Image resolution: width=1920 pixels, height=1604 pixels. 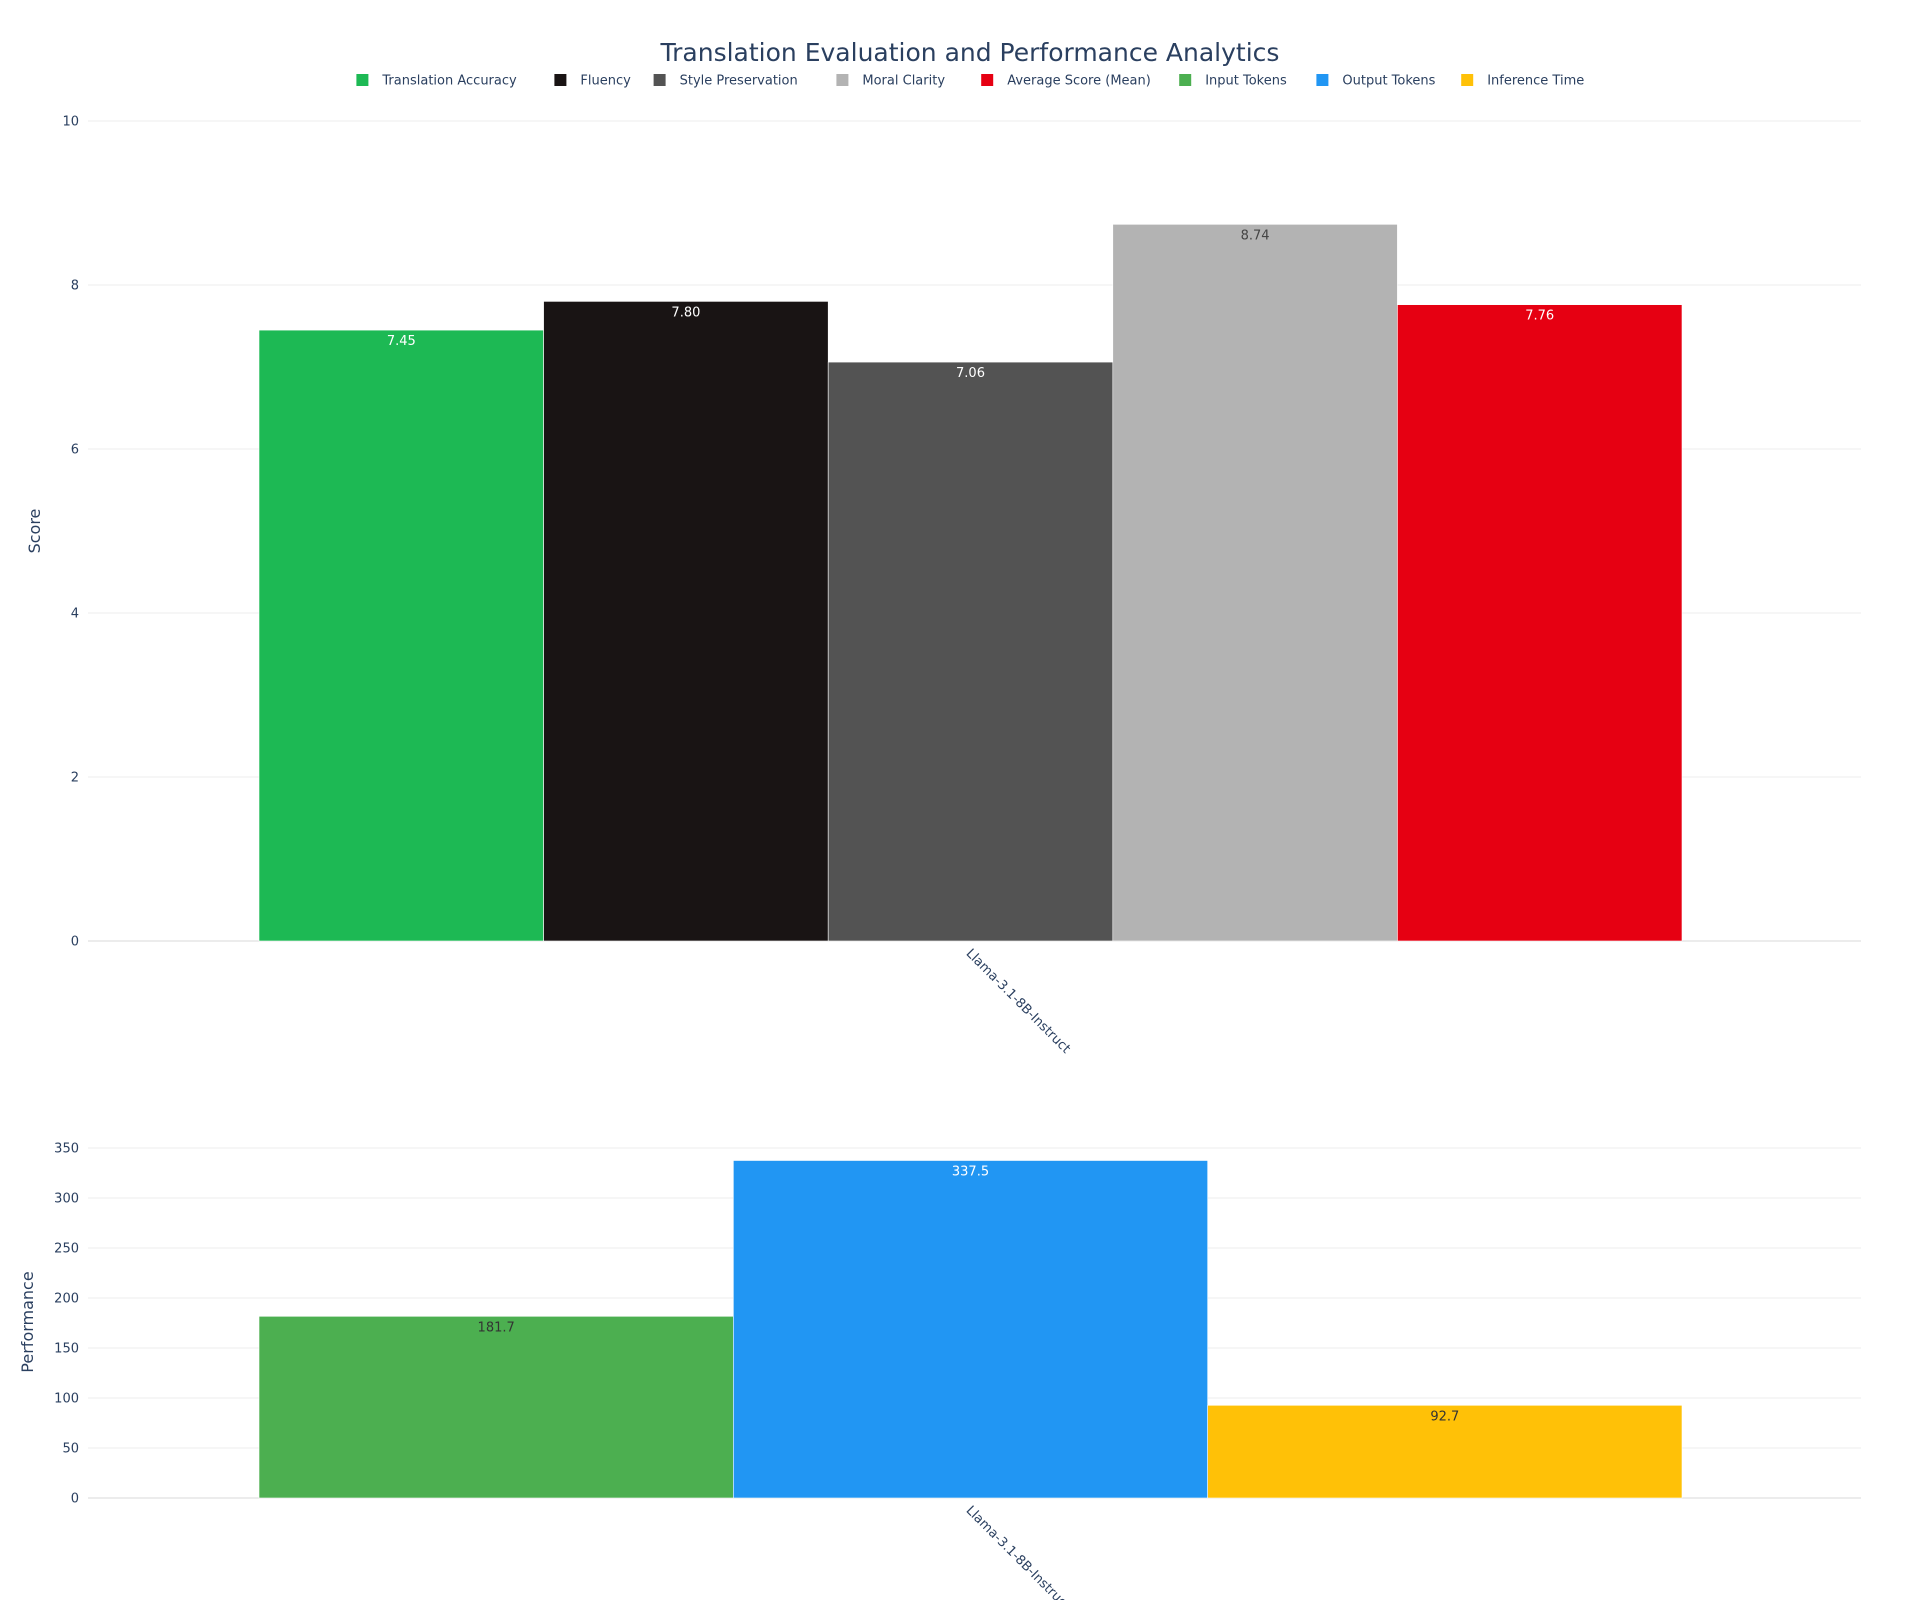 I want to click on legend-item-moral-clarity: Moral Clarity, so click(x=890, y=81).